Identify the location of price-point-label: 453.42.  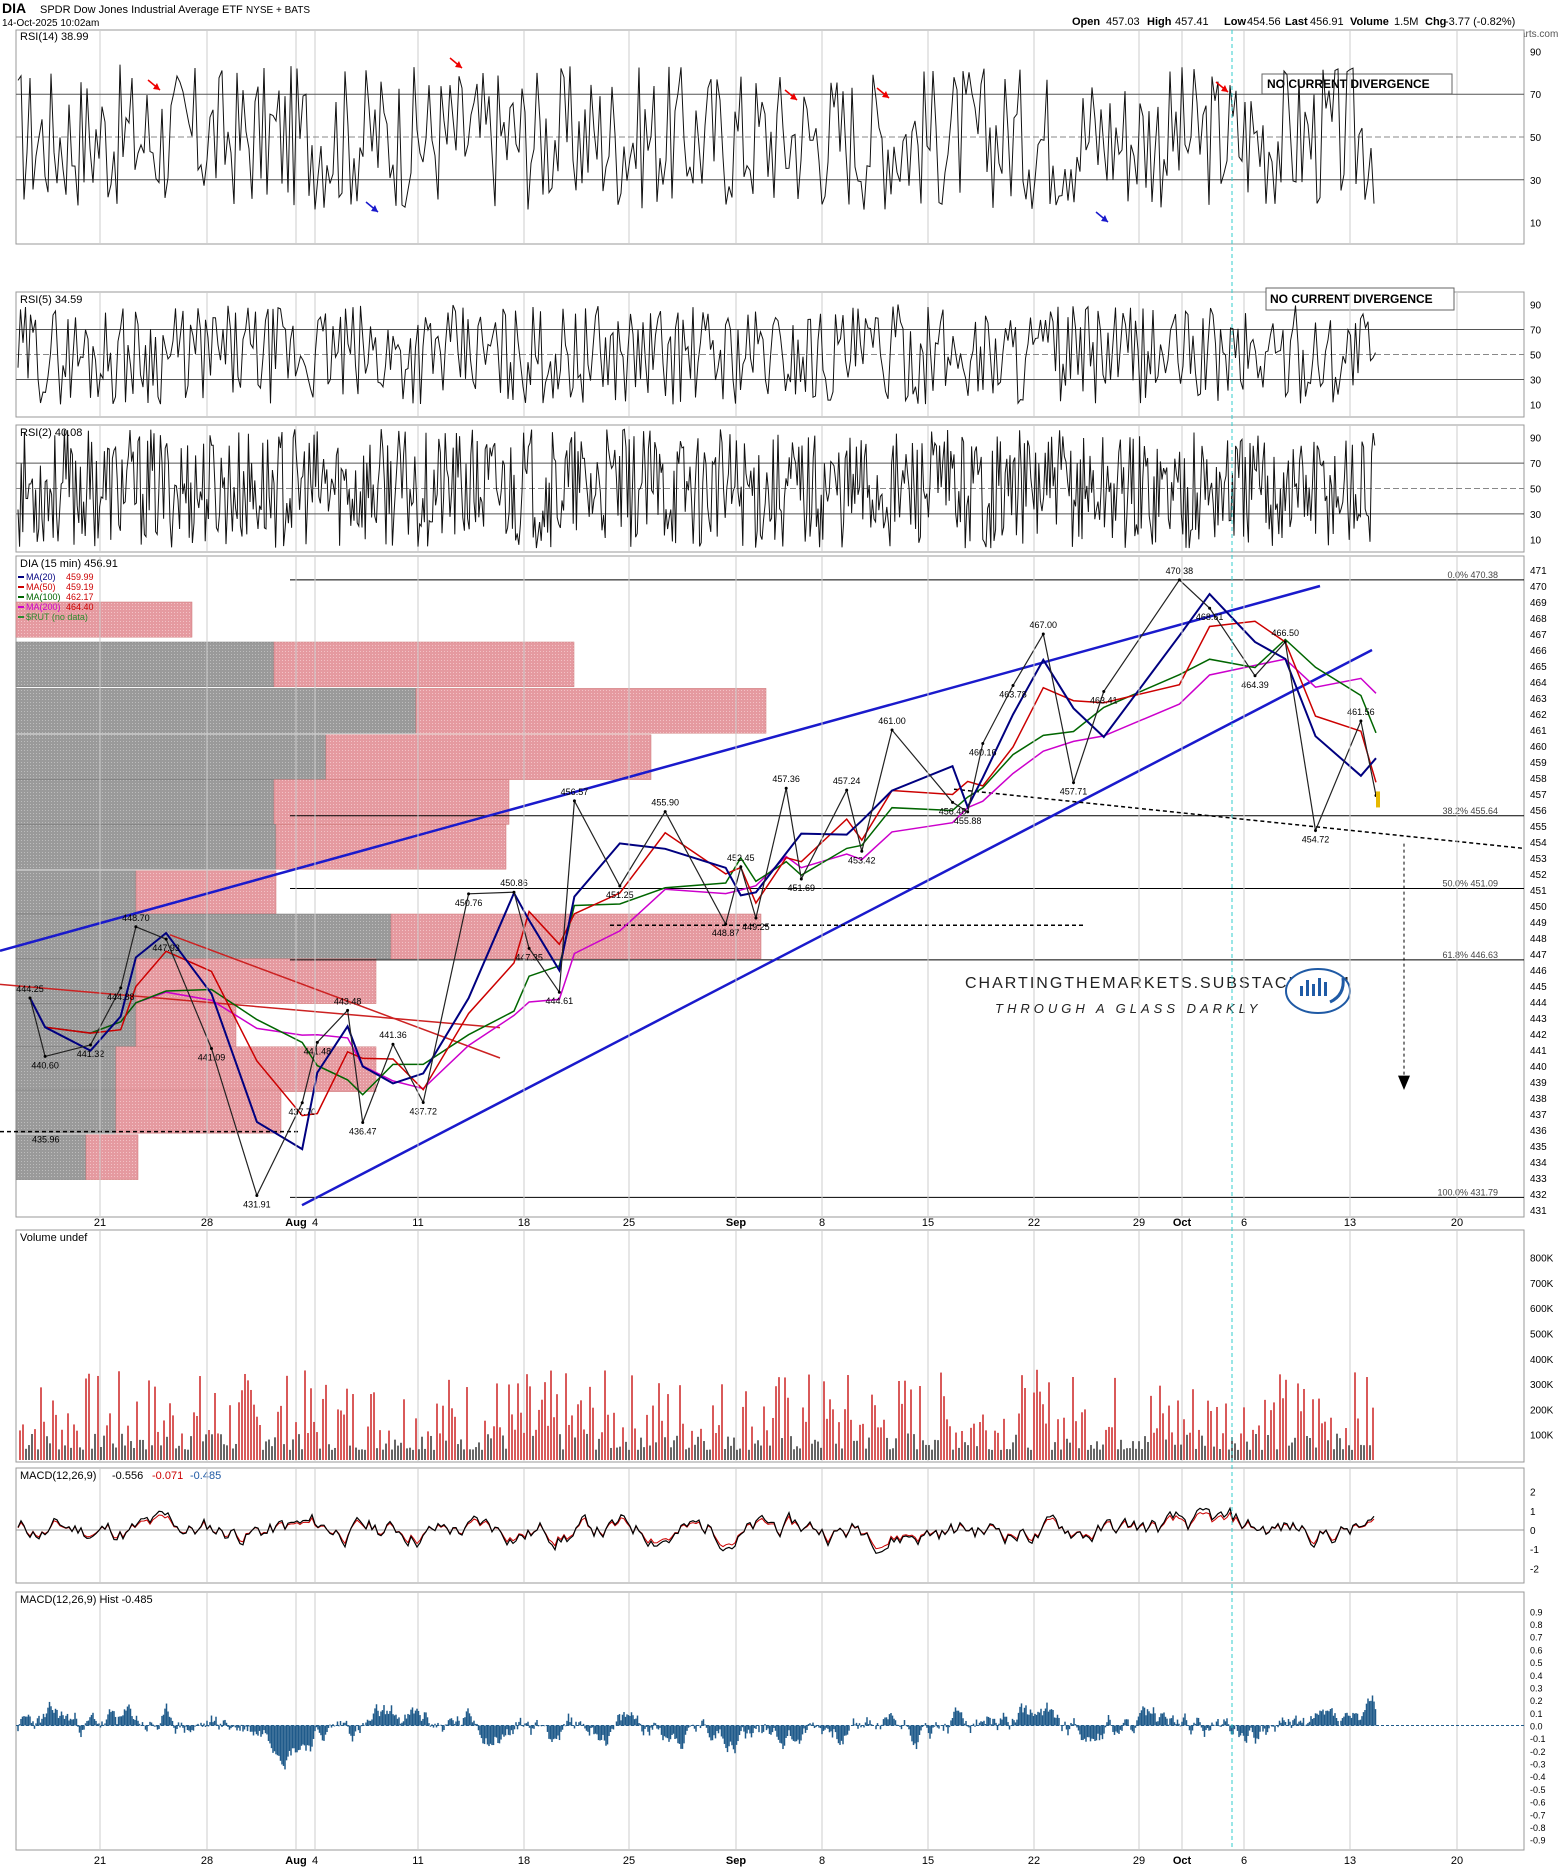
(862, 860).